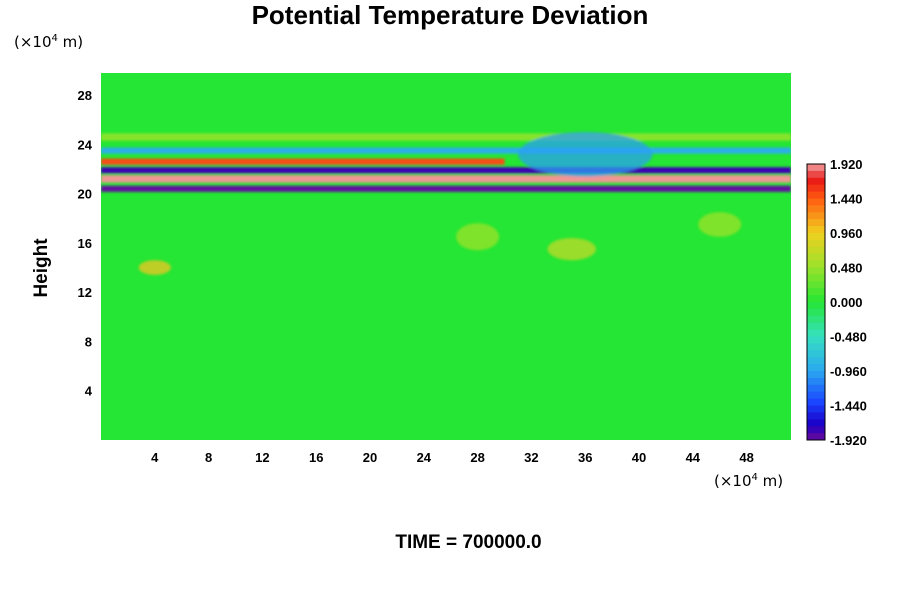 This screenshot has height=600, width=900. I want to click on colorbar-tick-label: 0.480, so click(846, 268).